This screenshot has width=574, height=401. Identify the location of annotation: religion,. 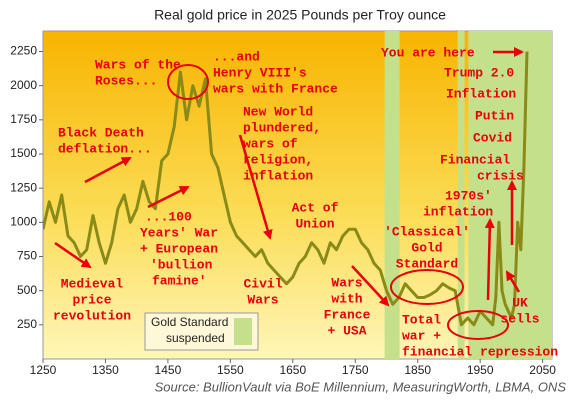
(278, 159).